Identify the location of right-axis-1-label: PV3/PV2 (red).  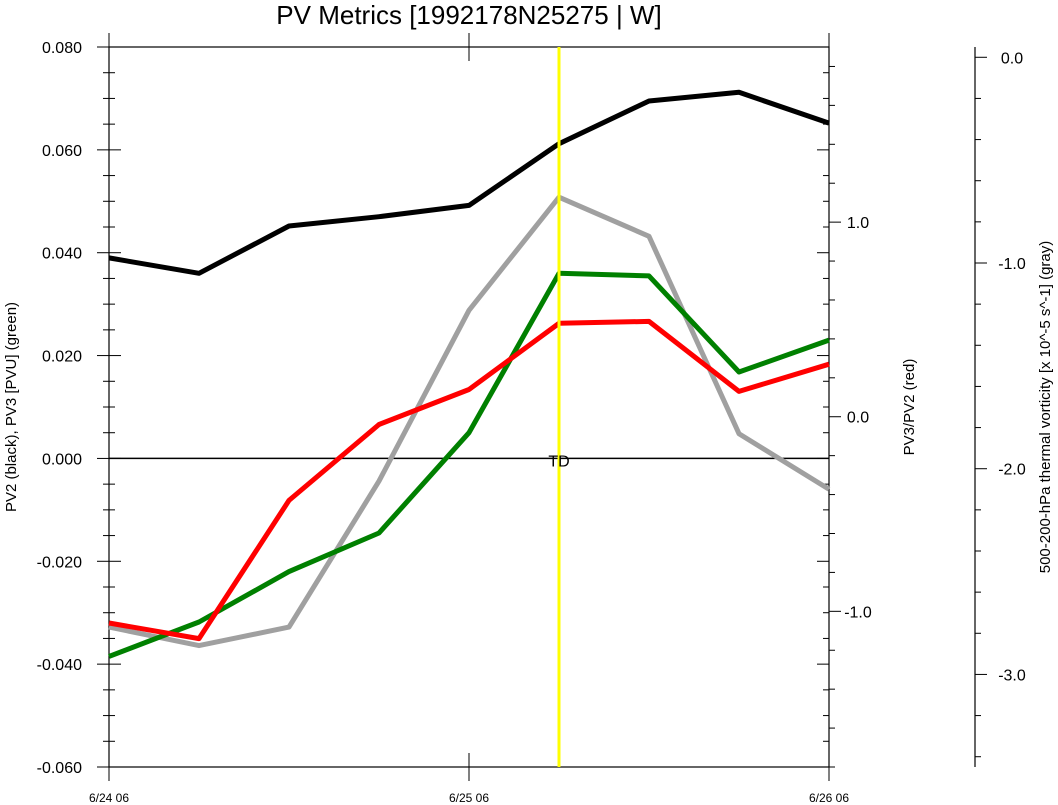
(909, 407).